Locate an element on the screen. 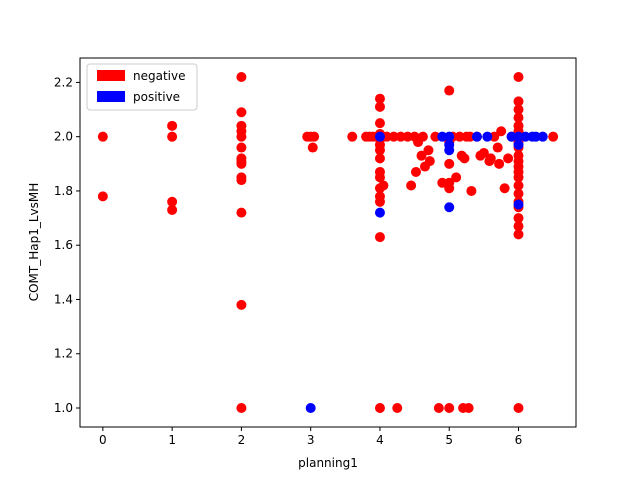  y-axis-label: COMT_Hap1_LvsMH is located at coordinates (34, 242).